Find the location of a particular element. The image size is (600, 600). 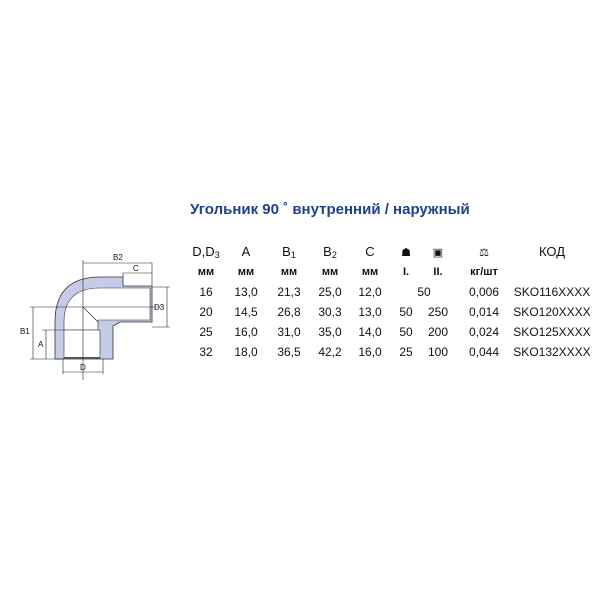

table-cell: SKO120XXXX is located at coordinates (552, 312).